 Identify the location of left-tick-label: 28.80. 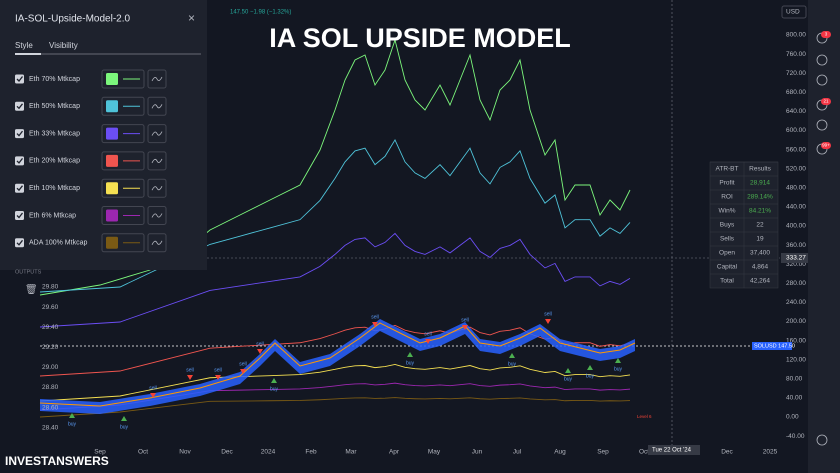
(50, 387).